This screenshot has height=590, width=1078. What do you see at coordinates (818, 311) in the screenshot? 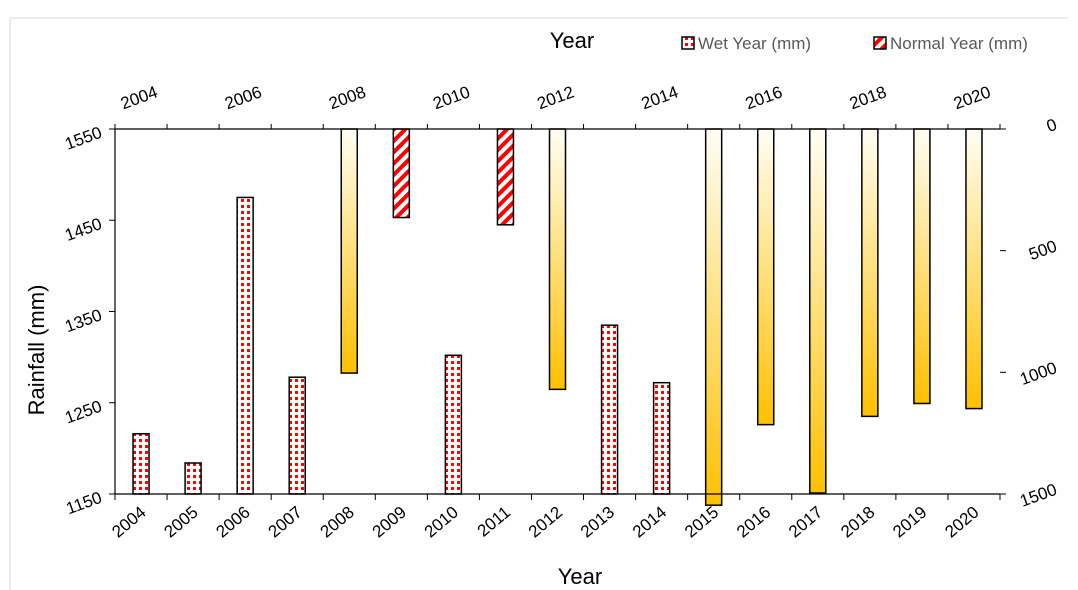
I see `bar-normal-2017` at bounding box center [818, 311].